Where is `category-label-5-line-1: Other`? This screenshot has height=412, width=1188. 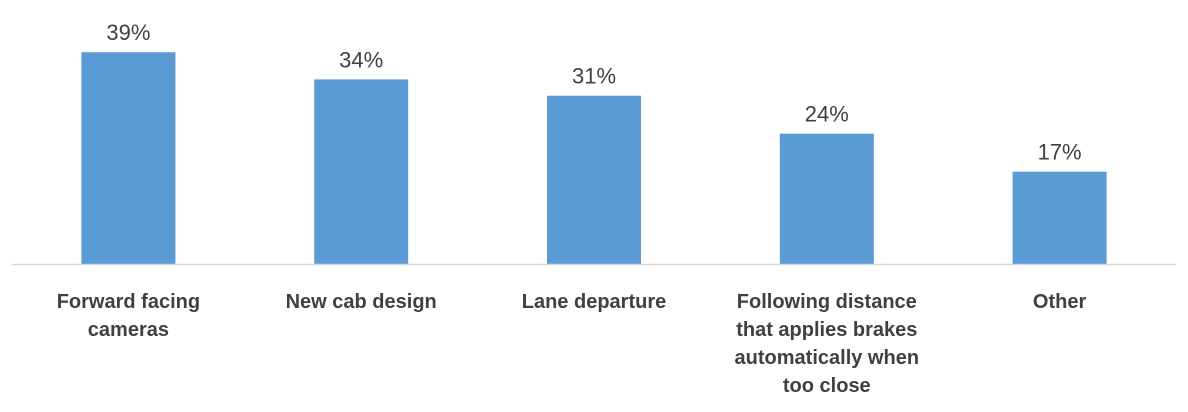 category-label-5-line-1: Other is located at coordinates (1060, 302).